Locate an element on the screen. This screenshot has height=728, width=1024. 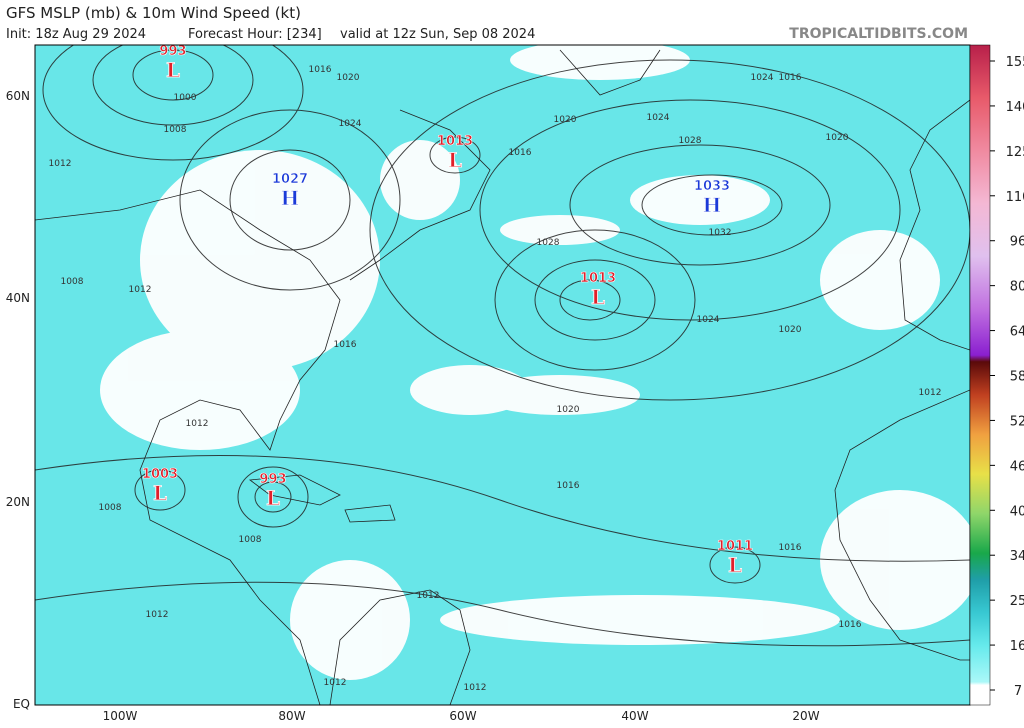
colorbar-label: 7 is located at coordinates (1018, 691).